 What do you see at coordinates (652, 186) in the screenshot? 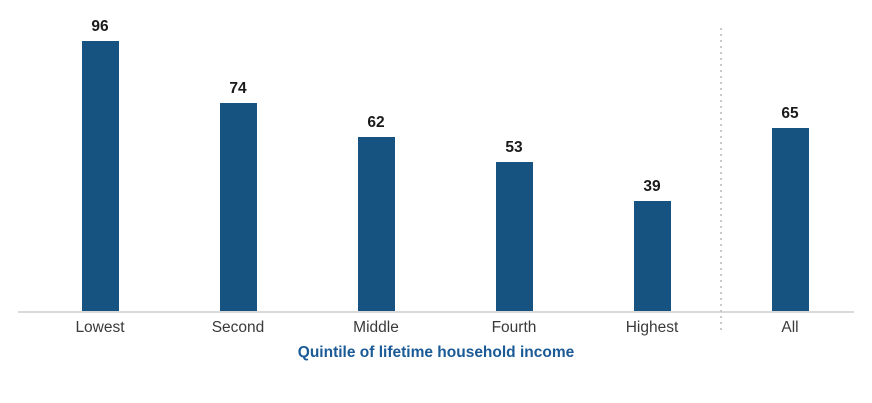
I see `bar-value-label: 39` at bounding box center [652, 186].